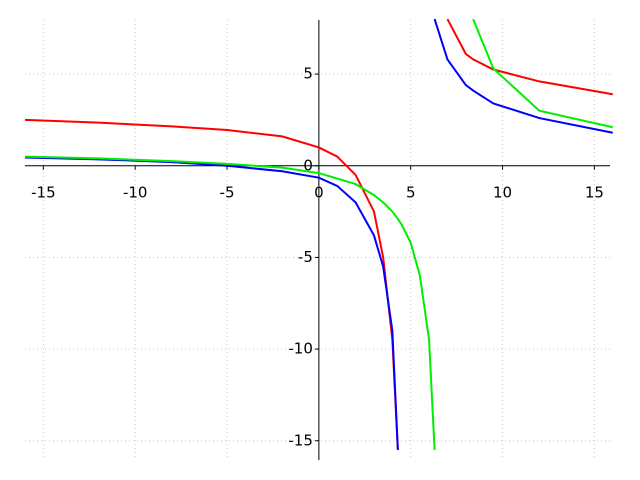  I want to click on y-tick-label: -15, so click(300, 440).